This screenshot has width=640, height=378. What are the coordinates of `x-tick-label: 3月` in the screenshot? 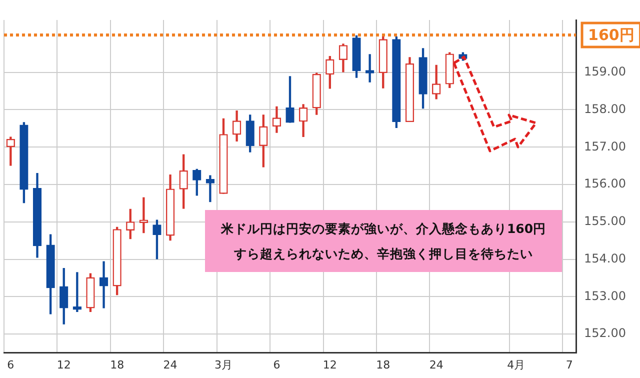 It's located at (223, 365).